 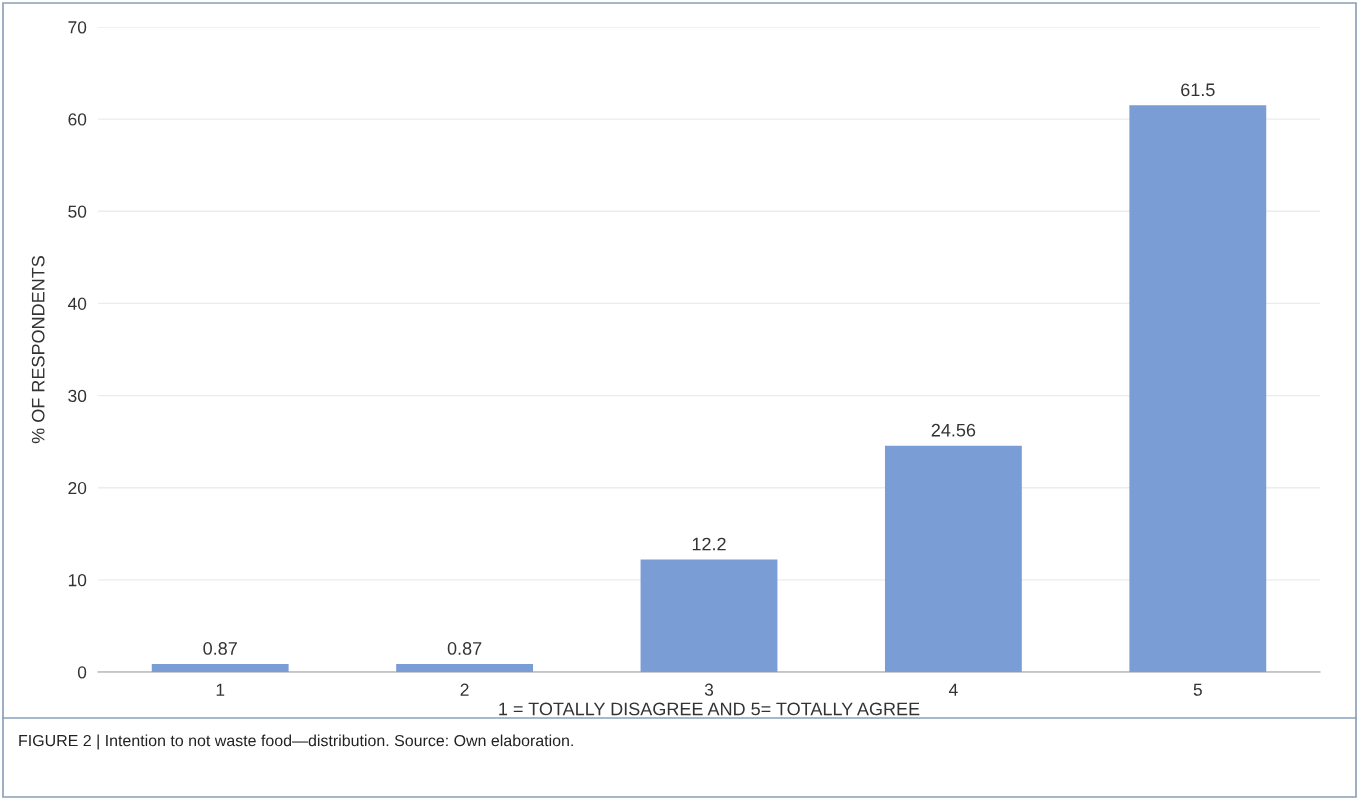 I want to click on x-axis-title: 1 = TOTALLY DISAGREE AND 5= TOTALLY AGREE, so click(x=709, y=709).